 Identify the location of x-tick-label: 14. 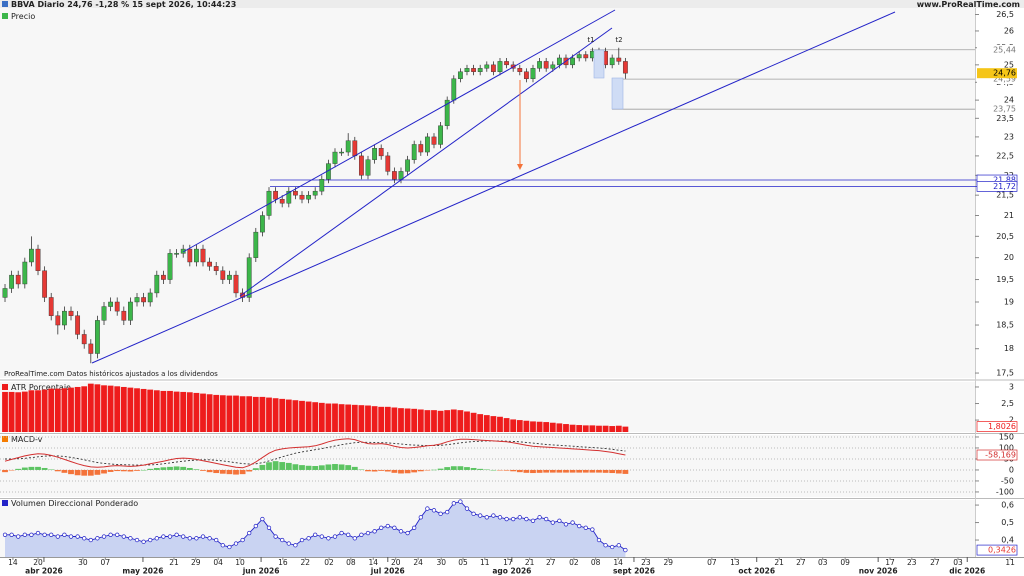
(13, 562).